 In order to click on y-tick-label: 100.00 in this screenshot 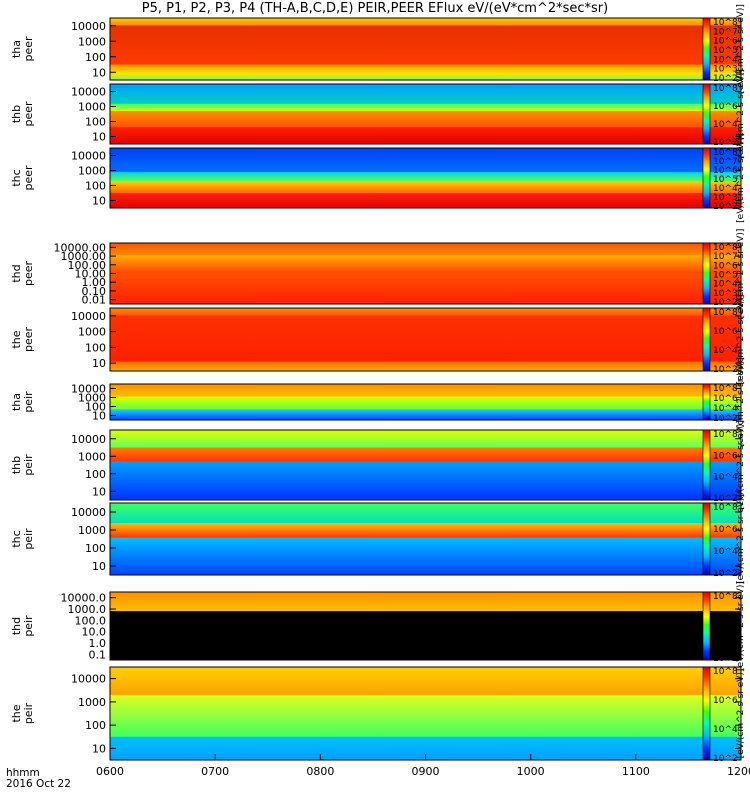, I will do `click(87, 265)`.